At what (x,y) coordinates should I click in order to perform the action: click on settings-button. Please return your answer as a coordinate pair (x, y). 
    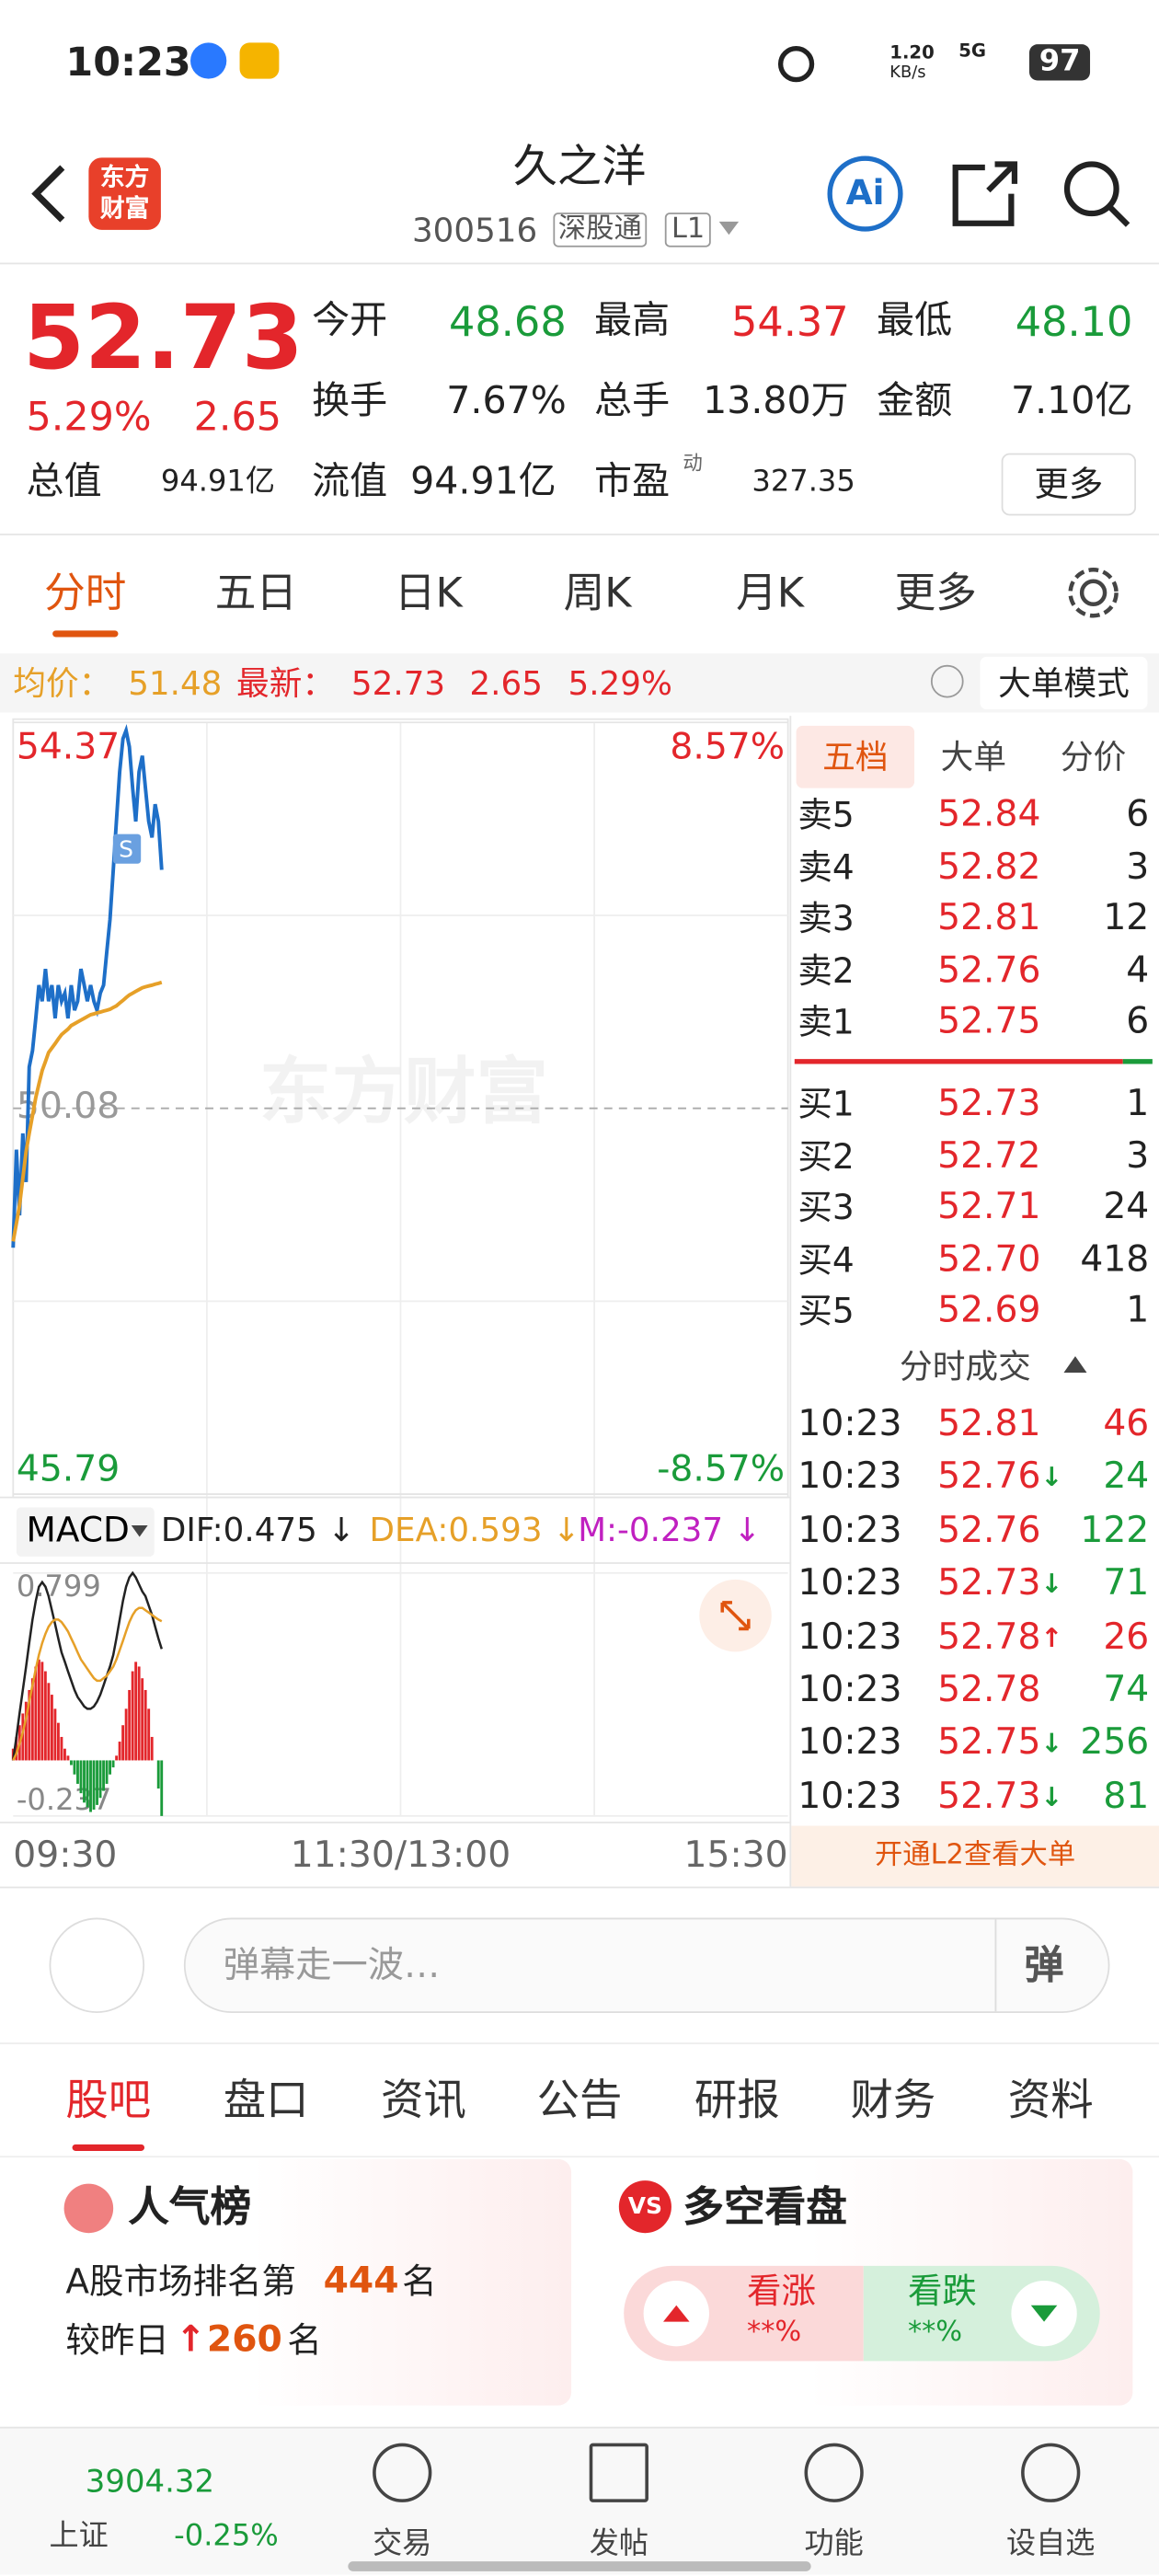
    Looking at the image, I should click on (1092, 592).